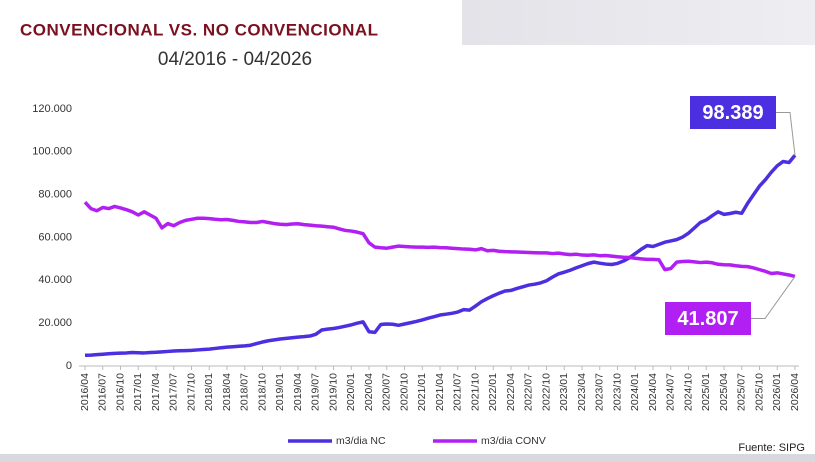  Describe the element at coordinates (706, 392) in the screenshot. I see `x-tick-label: 2025/01` at that location.